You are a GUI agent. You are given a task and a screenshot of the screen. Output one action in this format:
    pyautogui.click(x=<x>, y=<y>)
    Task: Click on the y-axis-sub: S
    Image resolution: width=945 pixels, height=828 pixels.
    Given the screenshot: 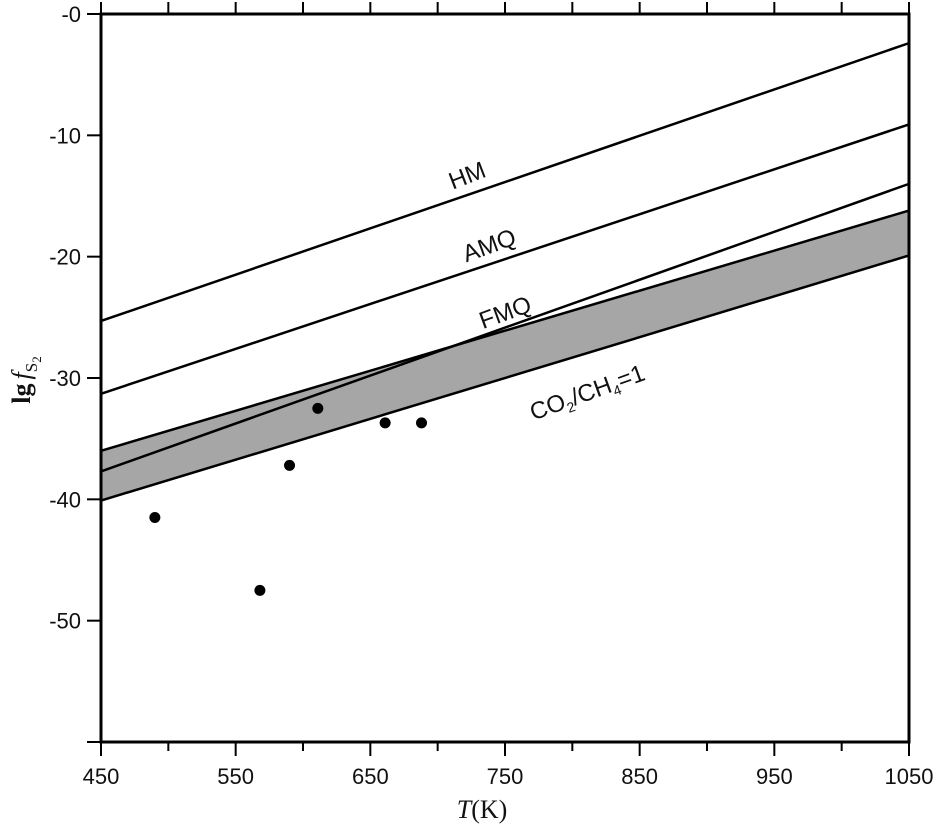 What is the action you would take?
    pyautogui.click(x=31, y=367)
    